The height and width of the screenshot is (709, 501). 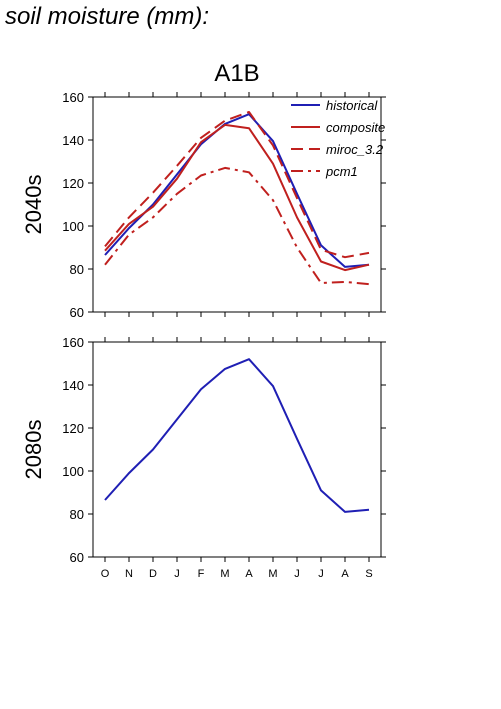 I want to click on series-line-pcm1, so click(x=237, y=226).